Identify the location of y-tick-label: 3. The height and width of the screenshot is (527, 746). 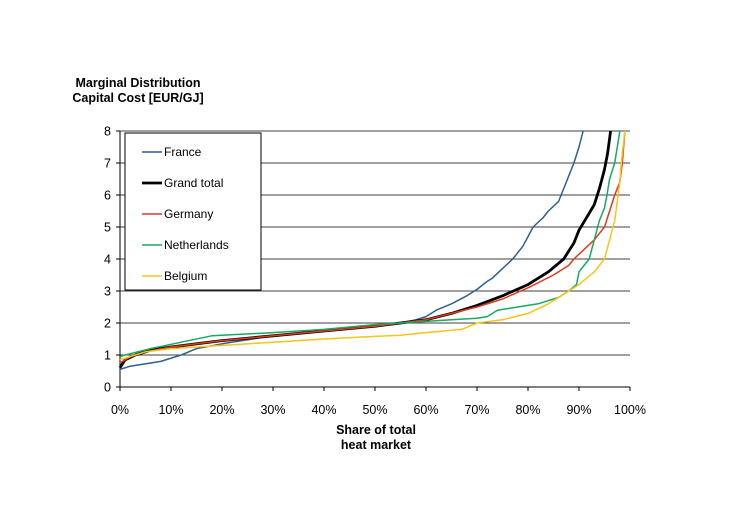
(107, 292).